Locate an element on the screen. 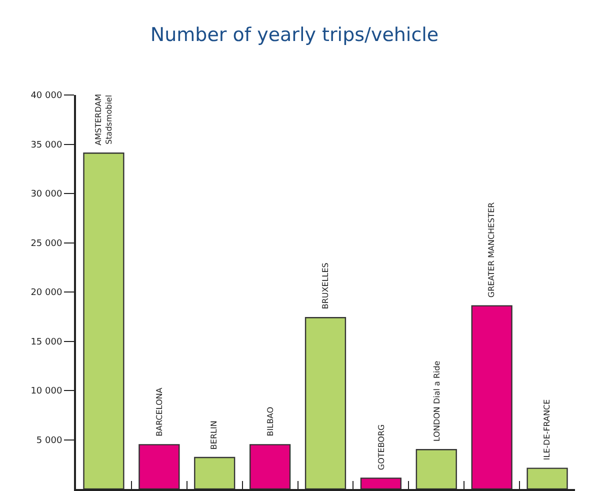  x-tick-label: BARCELONA is located at coordinates (159, 411).